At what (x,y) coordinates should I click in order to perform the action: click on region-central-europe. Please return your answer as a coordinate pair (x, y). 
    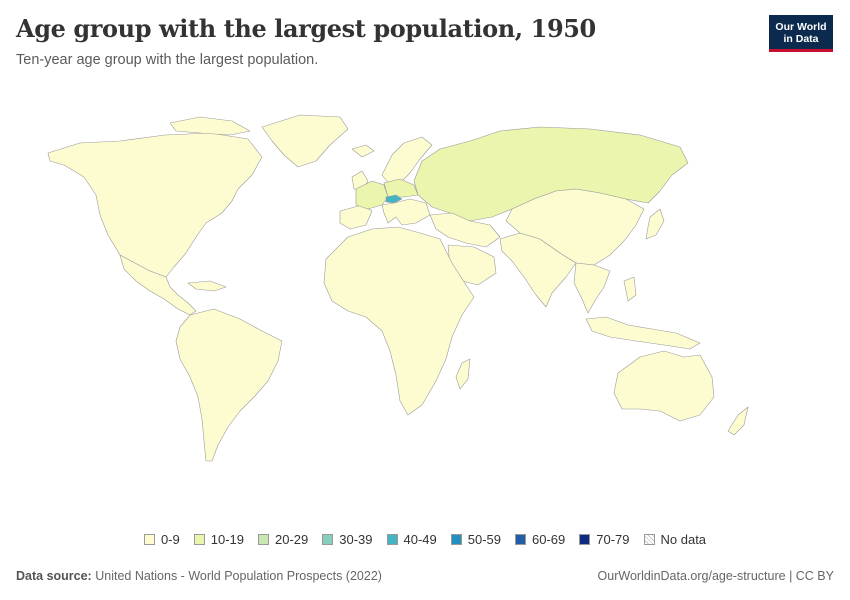
    Looking at the image, I should click on (401, 188).